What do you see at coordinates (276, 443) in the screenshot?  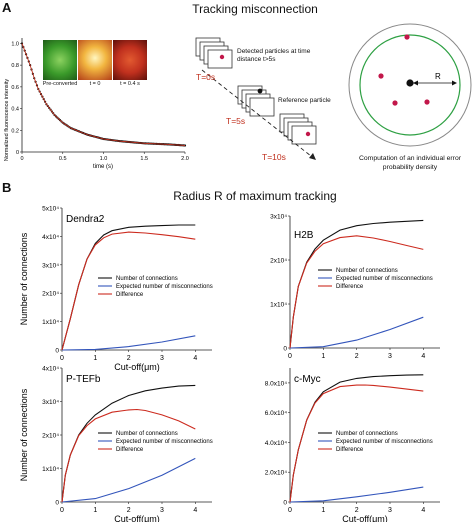 I see `y-tick-label: 4.0x10⁴` at bounding box center [276, 443].